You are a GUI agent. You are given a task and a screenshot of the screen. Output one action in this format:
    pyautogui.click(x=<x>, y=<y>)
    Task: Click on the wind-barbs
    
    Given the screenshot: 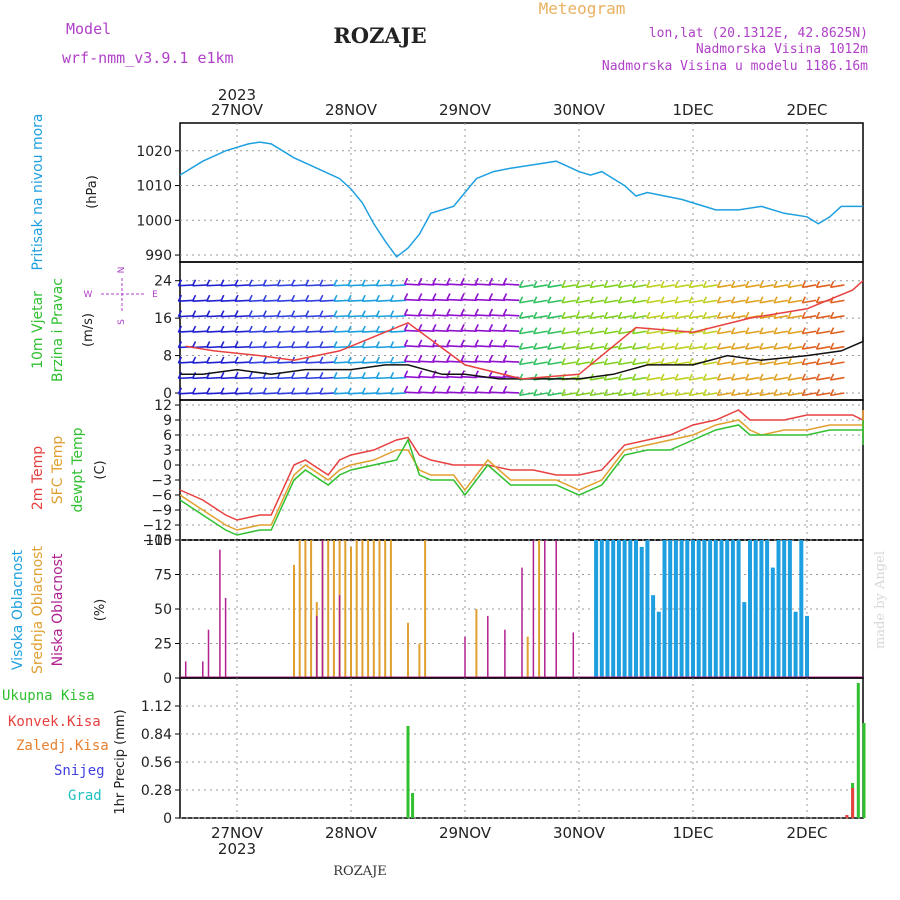 What is the action you would take?
    pyautogui.click(x=511, y=337)
    